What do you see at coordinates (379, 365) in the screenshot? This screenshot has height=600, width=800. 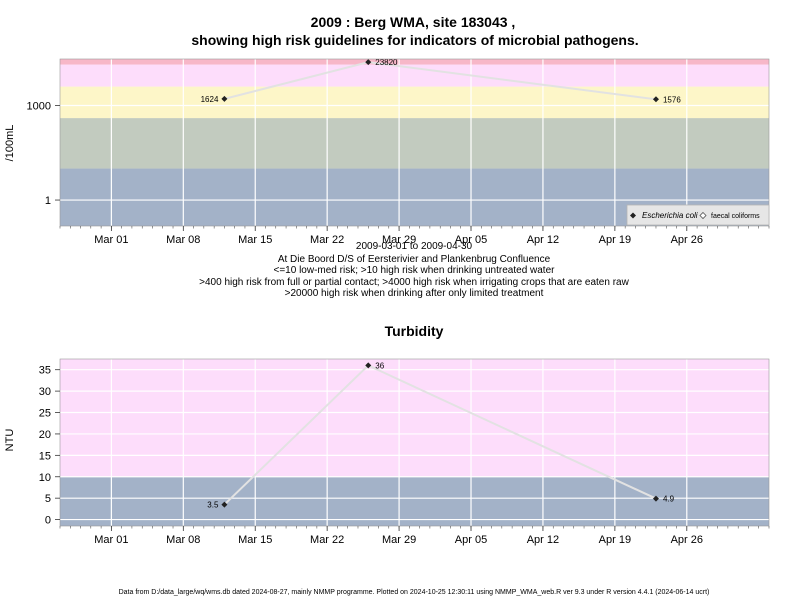 I see `turbidity-point-label-1: 36` at bounding box center [379, 365].